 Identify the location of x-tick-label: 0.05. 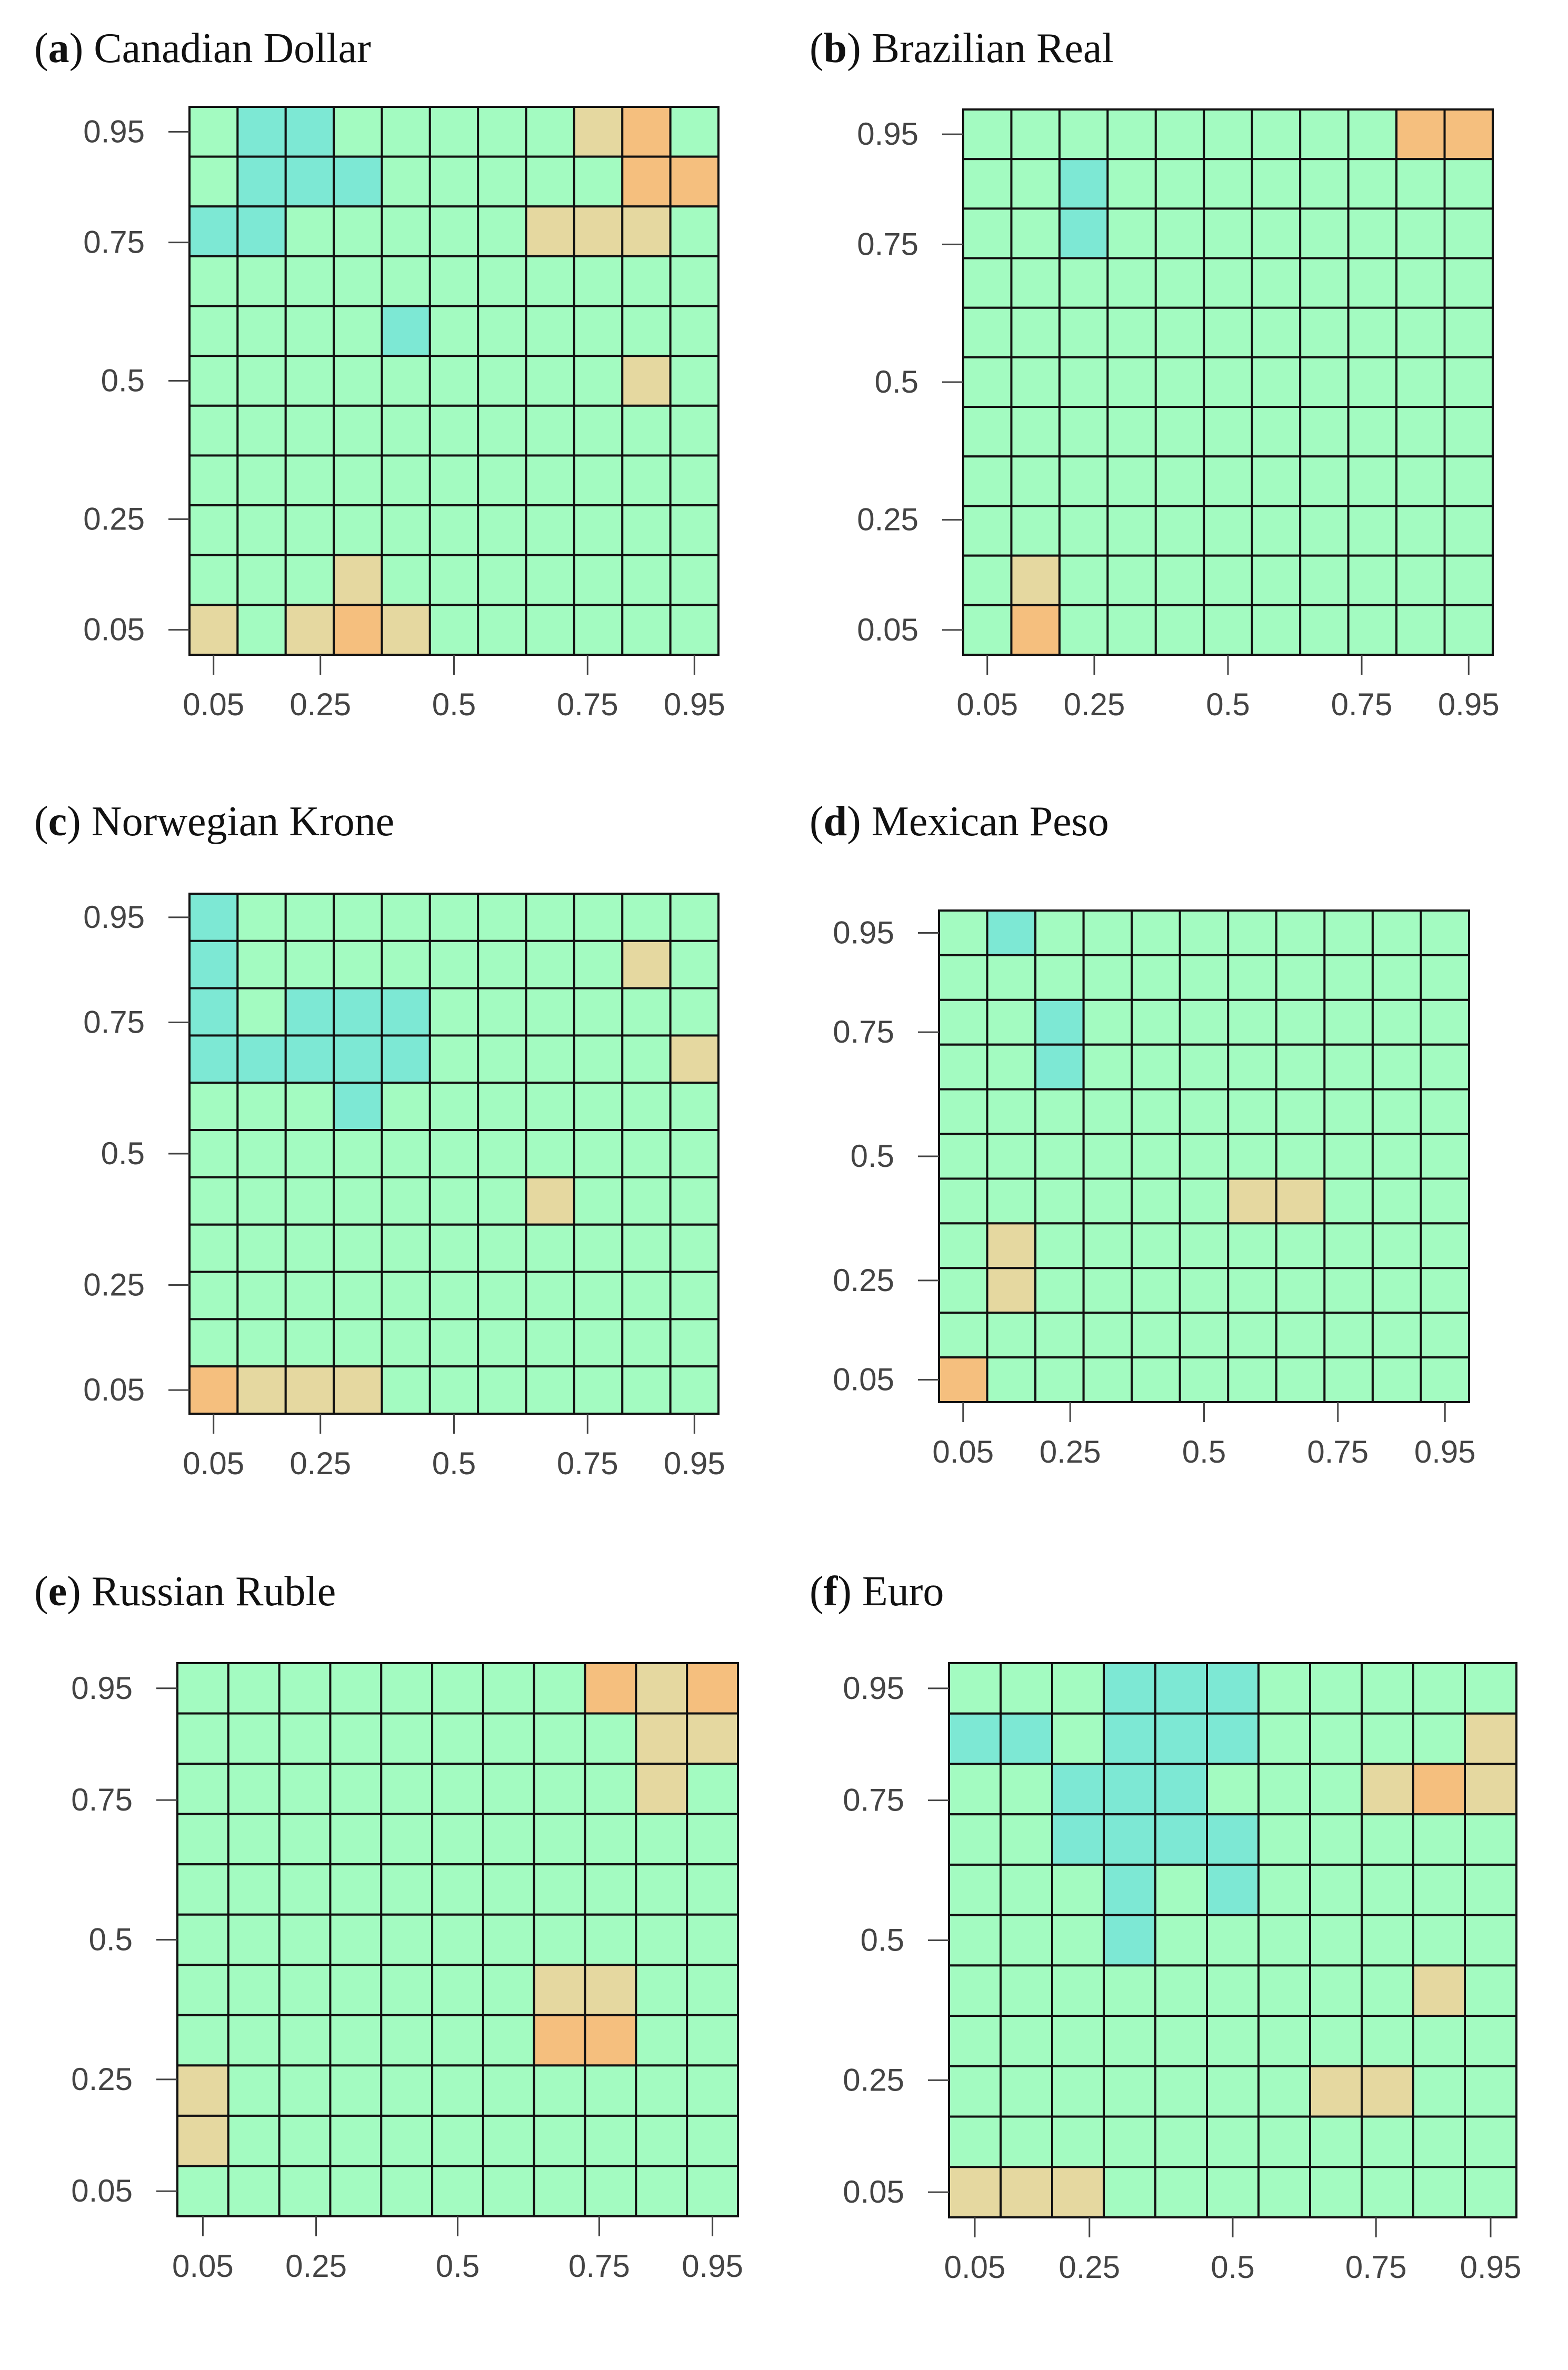
(203, 2266).